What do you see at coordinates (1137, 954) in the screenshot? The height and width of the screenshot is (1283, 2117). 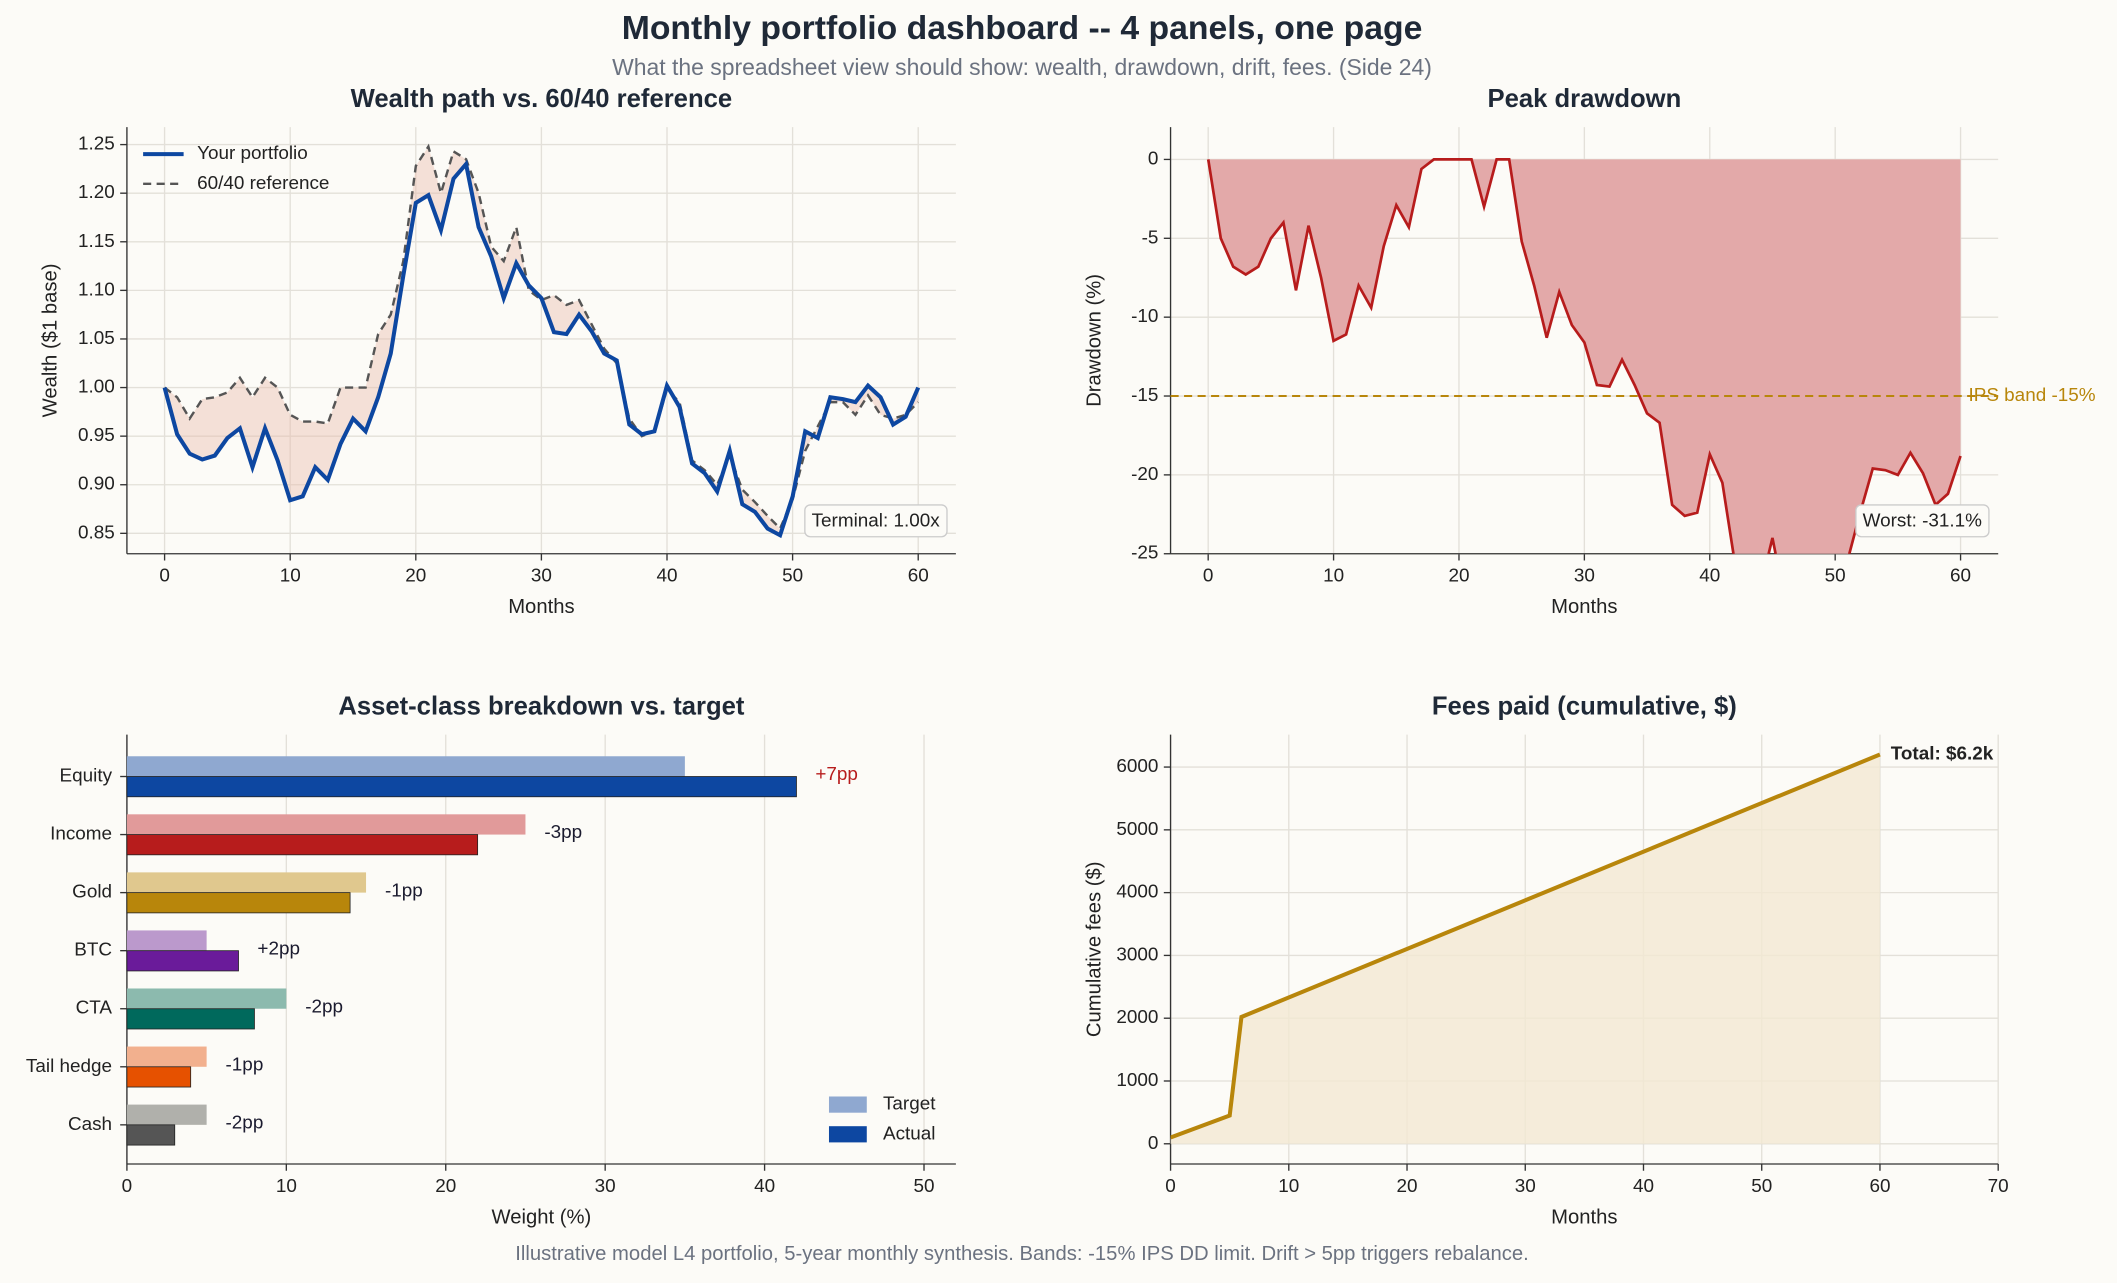 I see `y-tick-label: 3000` at bounding box center [1137, 954].